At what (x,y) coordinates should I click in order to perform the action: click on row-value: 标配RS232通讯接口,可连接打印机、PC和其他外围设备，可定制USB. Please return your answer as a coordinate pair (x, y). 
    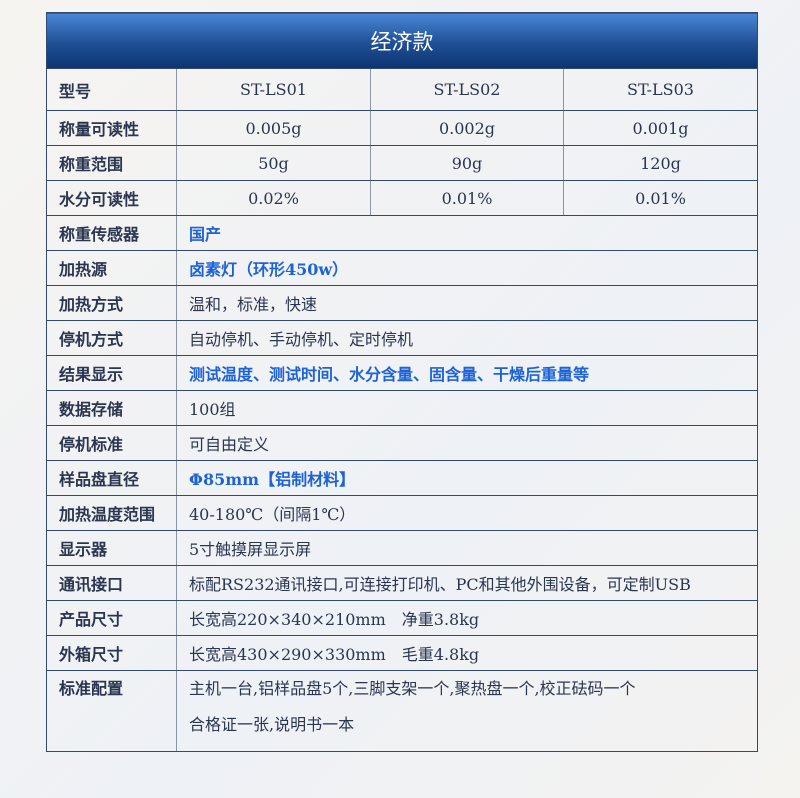
    Looking at the image, I should click on (467, 583).